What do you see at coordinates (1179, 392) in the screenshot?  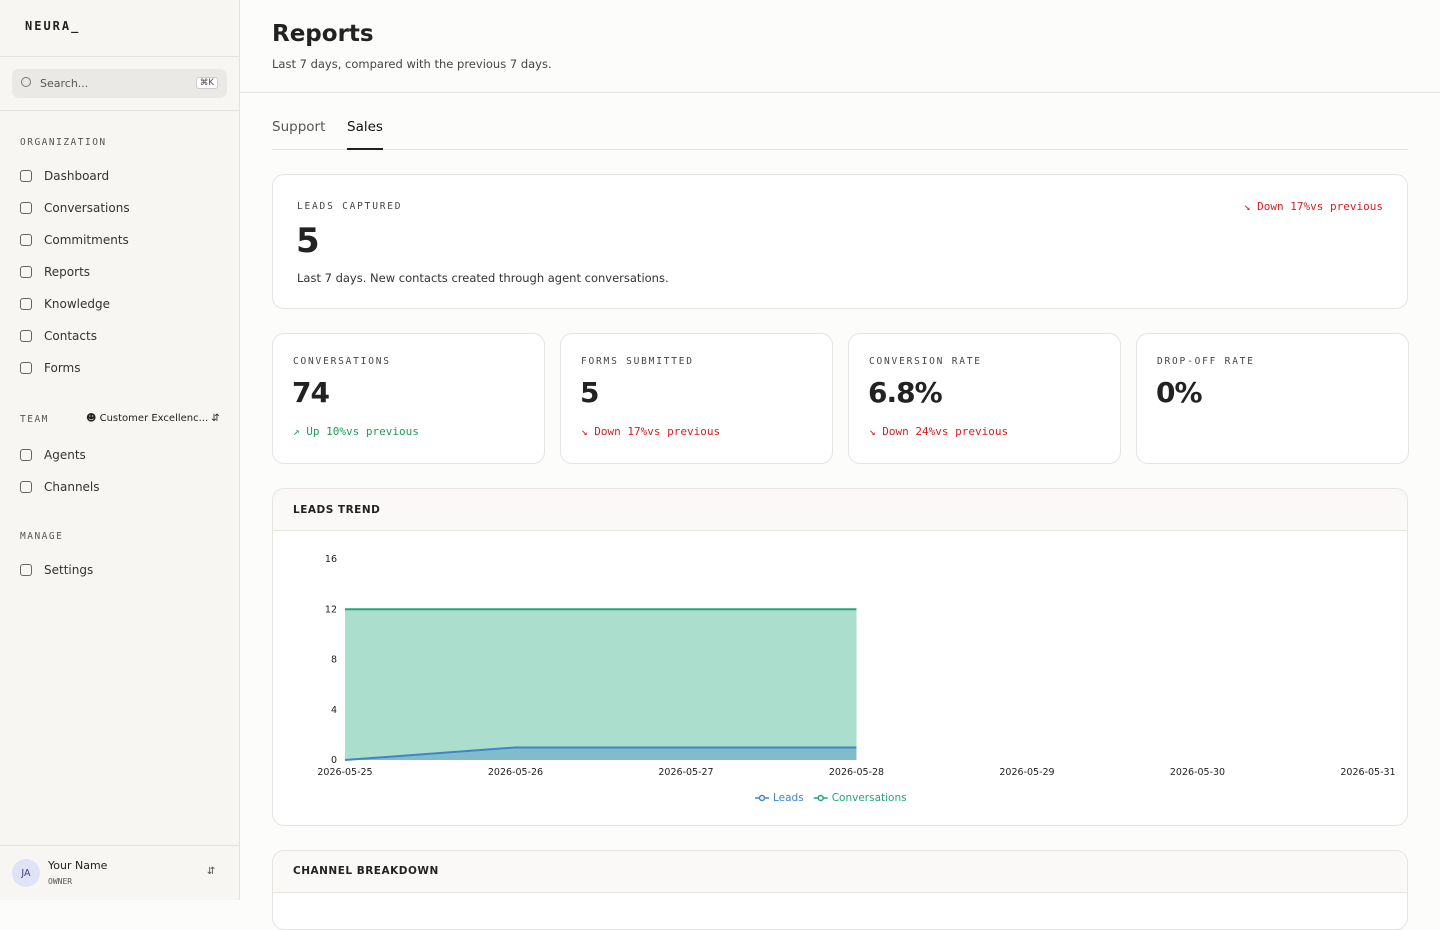 I see `metric-value: 0%` at bounding box center [1179, 392].